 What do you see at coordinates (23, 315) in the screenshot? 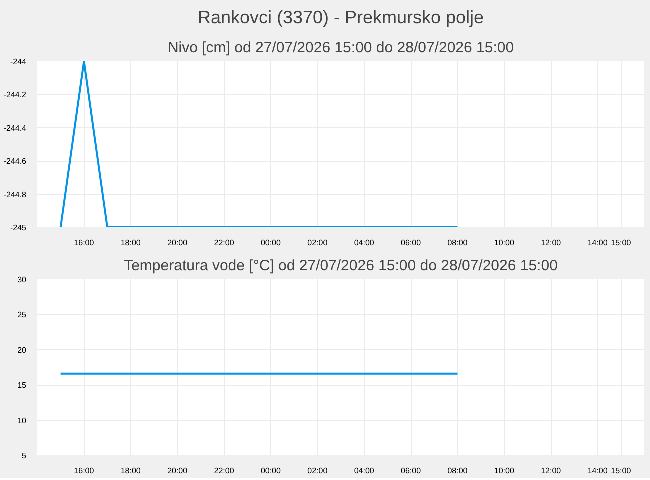
I see `y-tick-label: 25` at bounding box center [23, 315].